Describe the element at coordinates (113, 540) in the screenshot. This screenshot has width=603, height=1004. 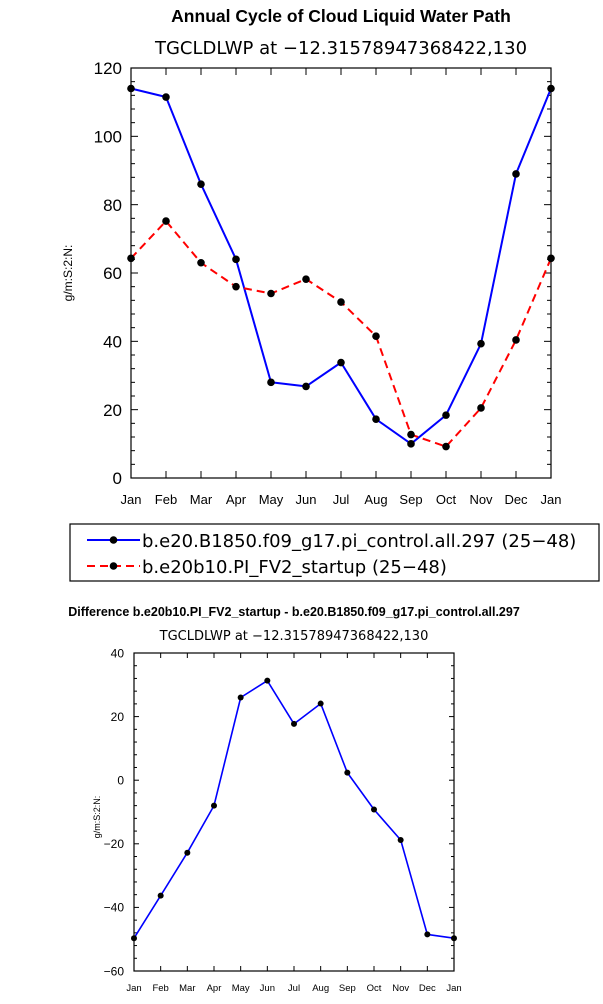
I see `legend-marker-control` at that location.